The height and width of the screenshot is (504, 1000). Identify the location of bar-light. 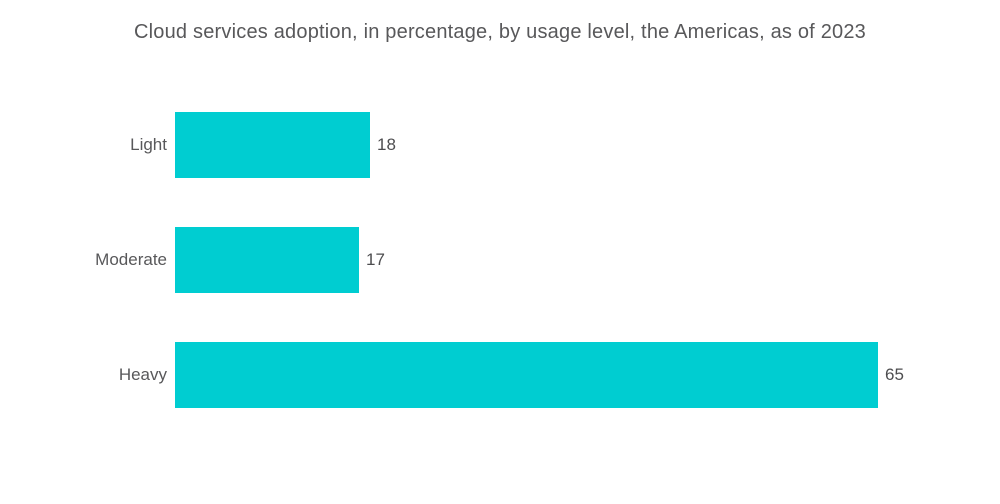
(272, 145).